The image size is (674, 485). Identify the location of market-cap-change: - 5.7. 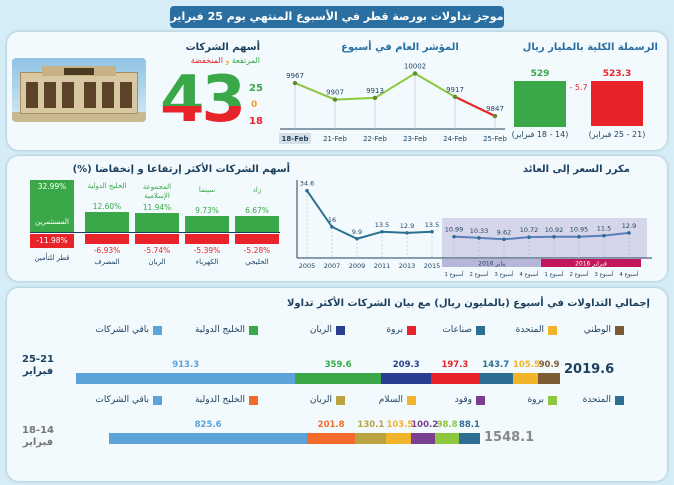
(578, 87).